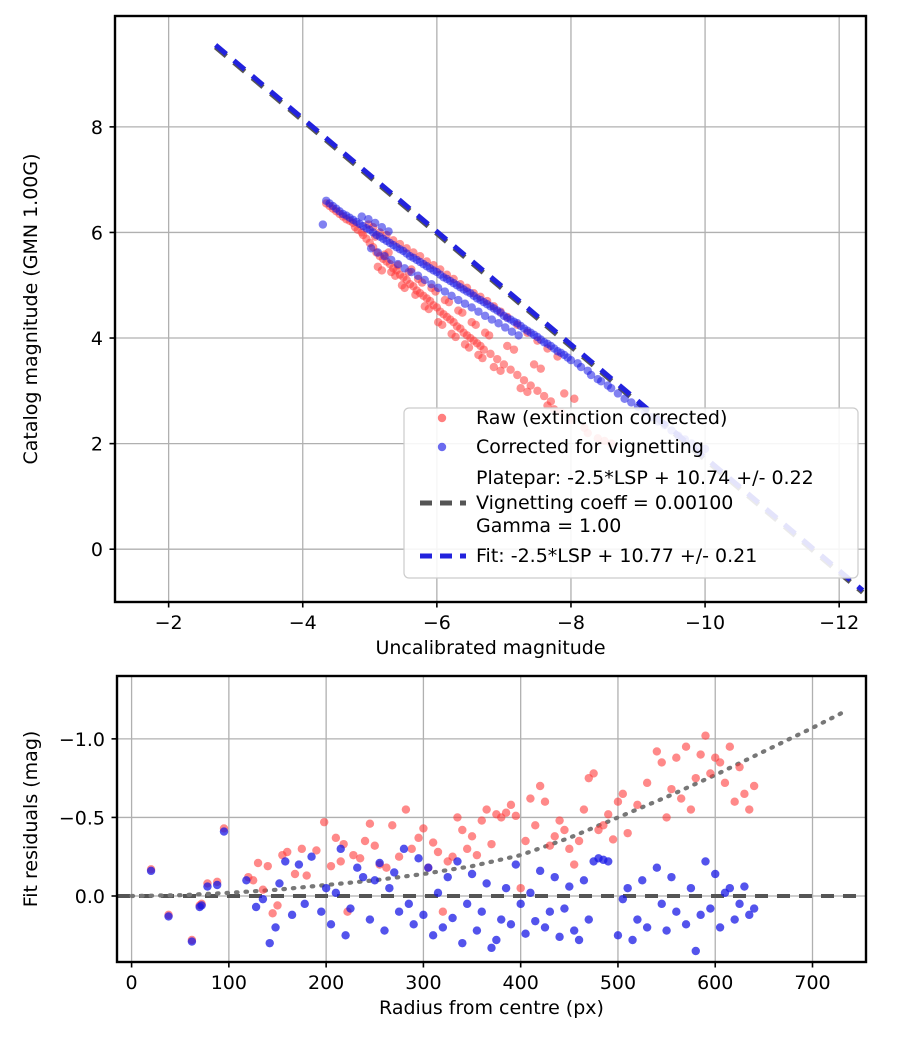  I want to click on legend-label-4: Gamma = 1.00, so click(548, 526).